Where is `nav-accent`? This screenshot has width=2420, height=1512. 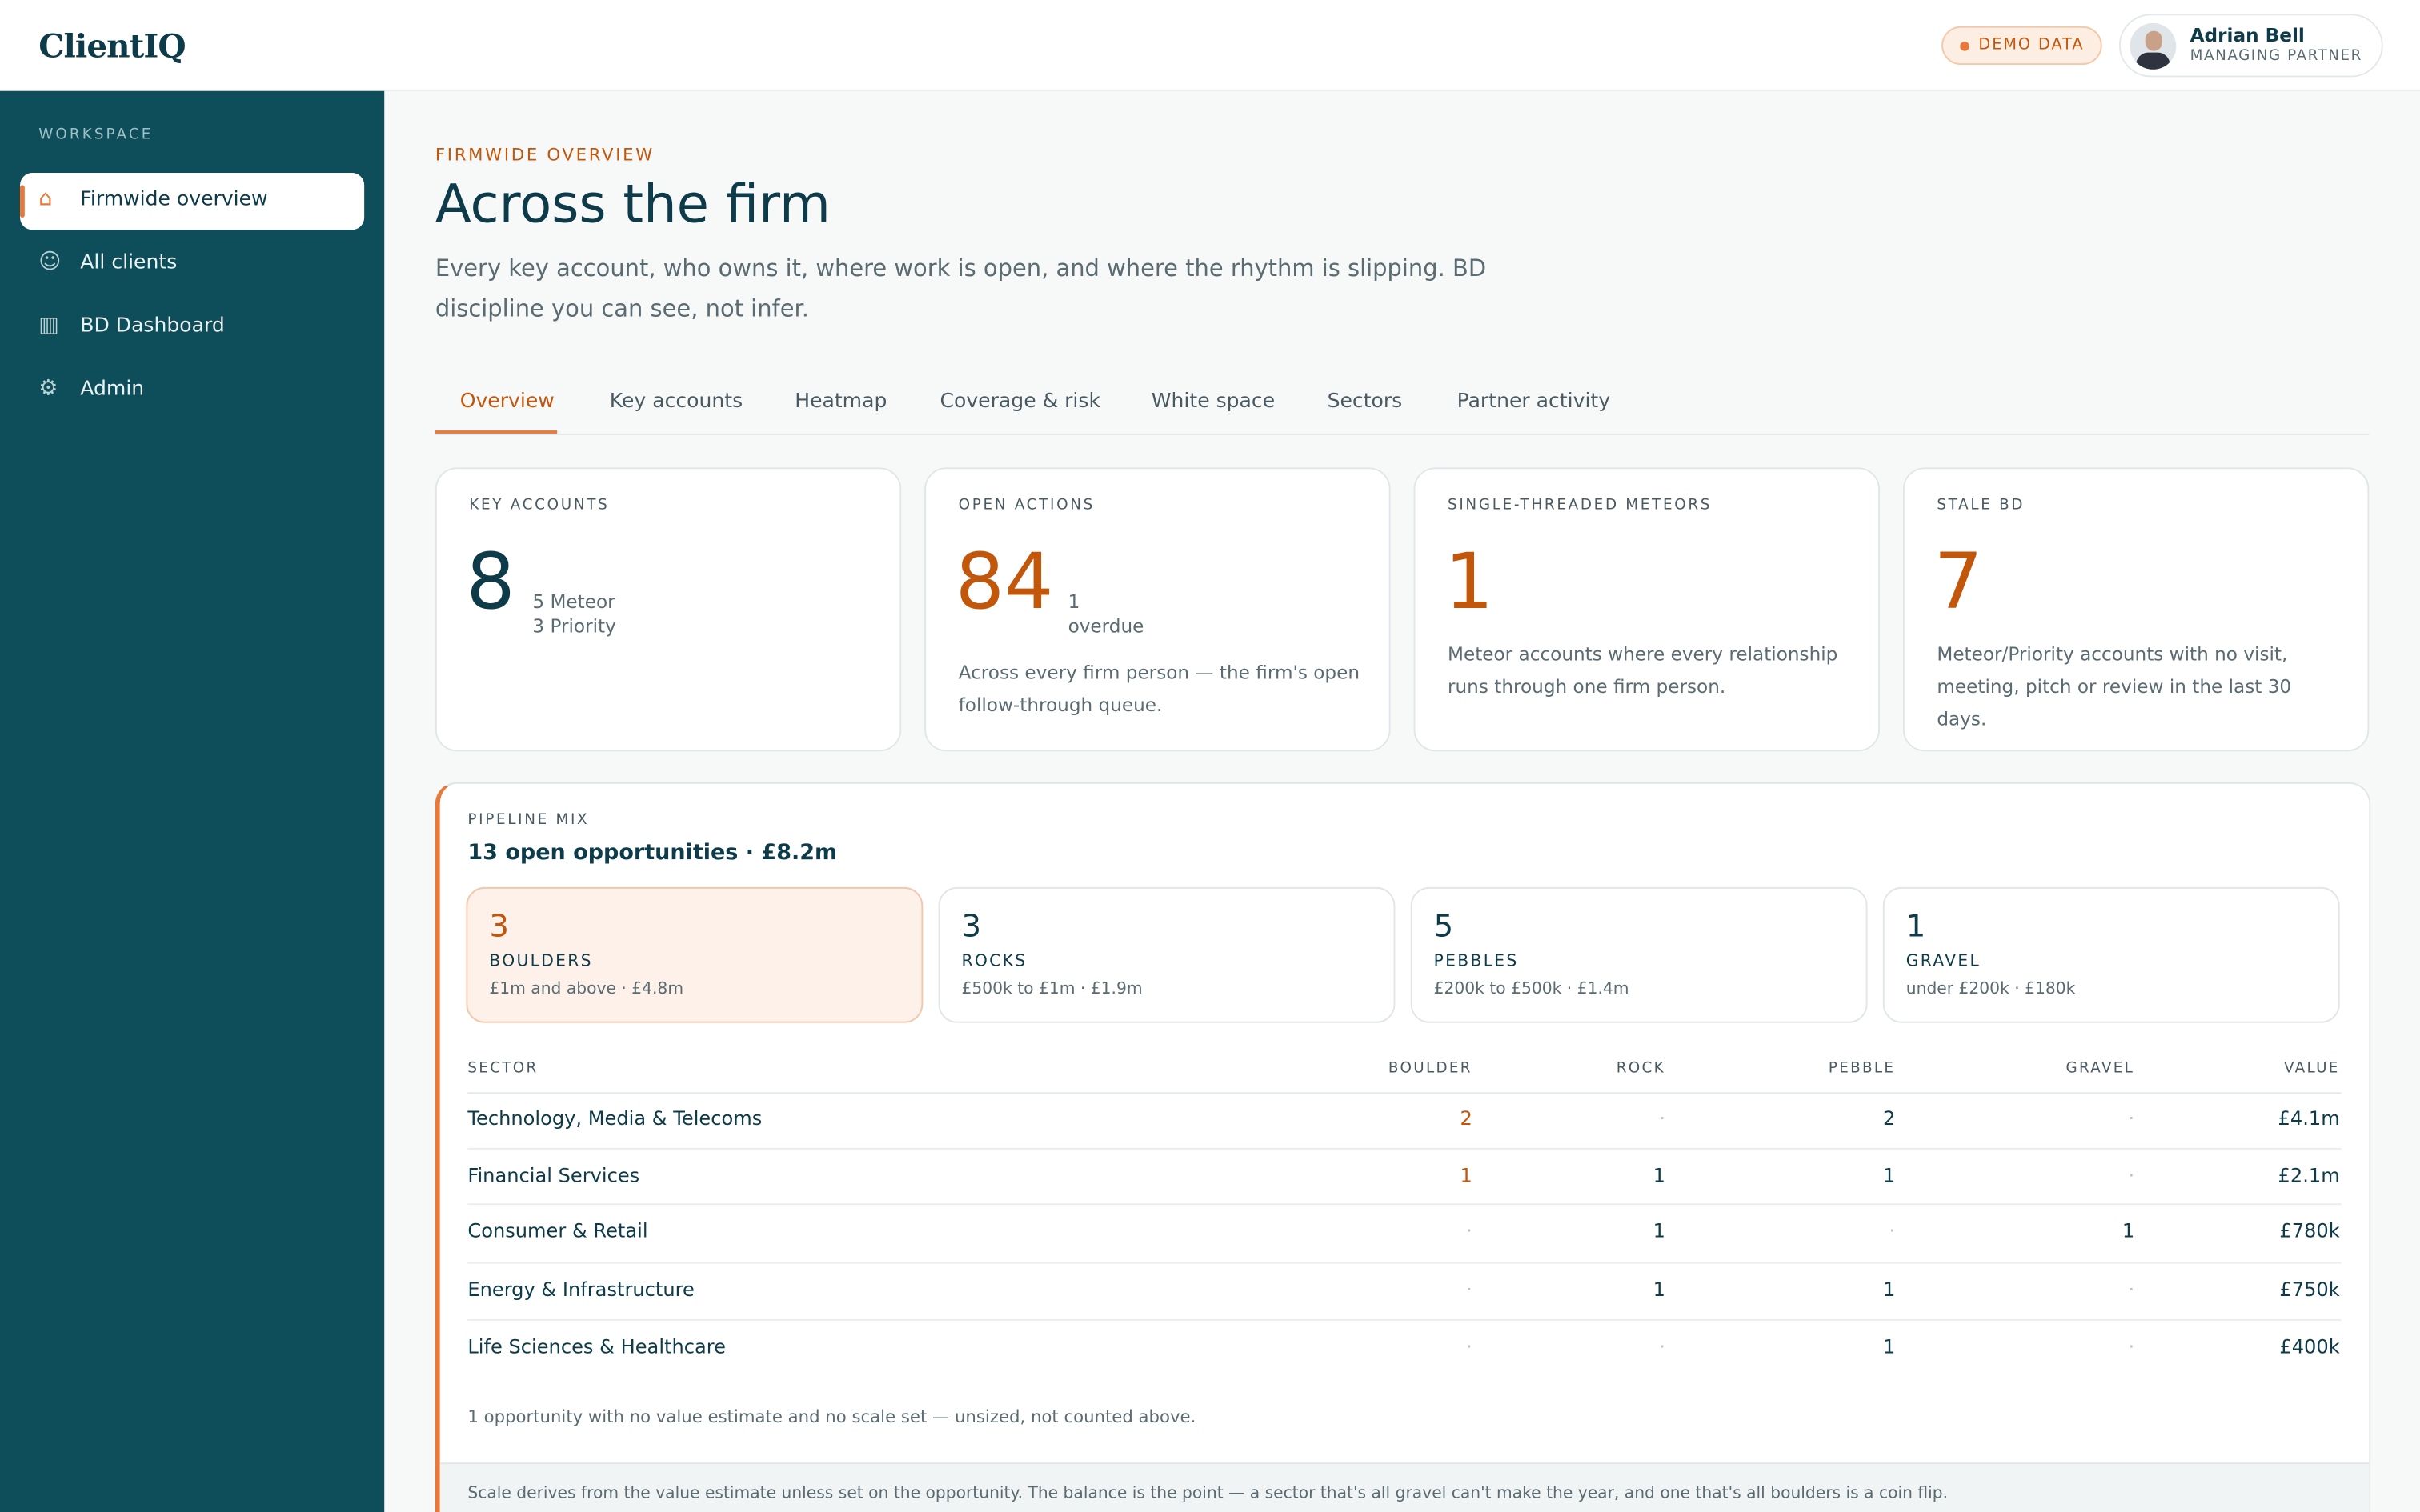 nav-accent is located at coordinates (22, 201).